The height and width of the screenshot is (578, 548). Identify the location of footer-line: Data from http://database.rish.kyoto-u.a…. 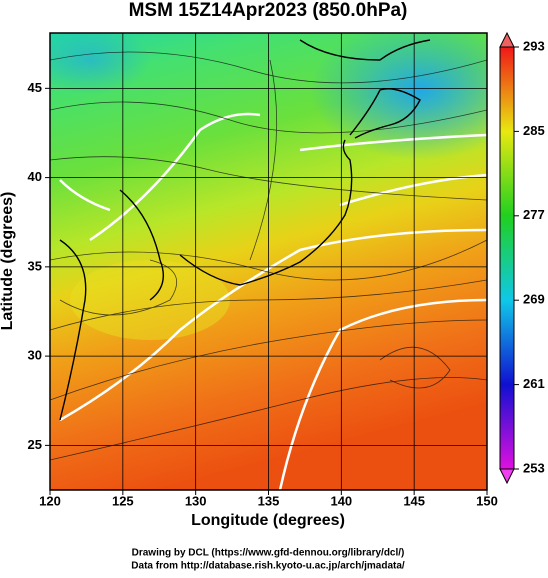
(268, 566).